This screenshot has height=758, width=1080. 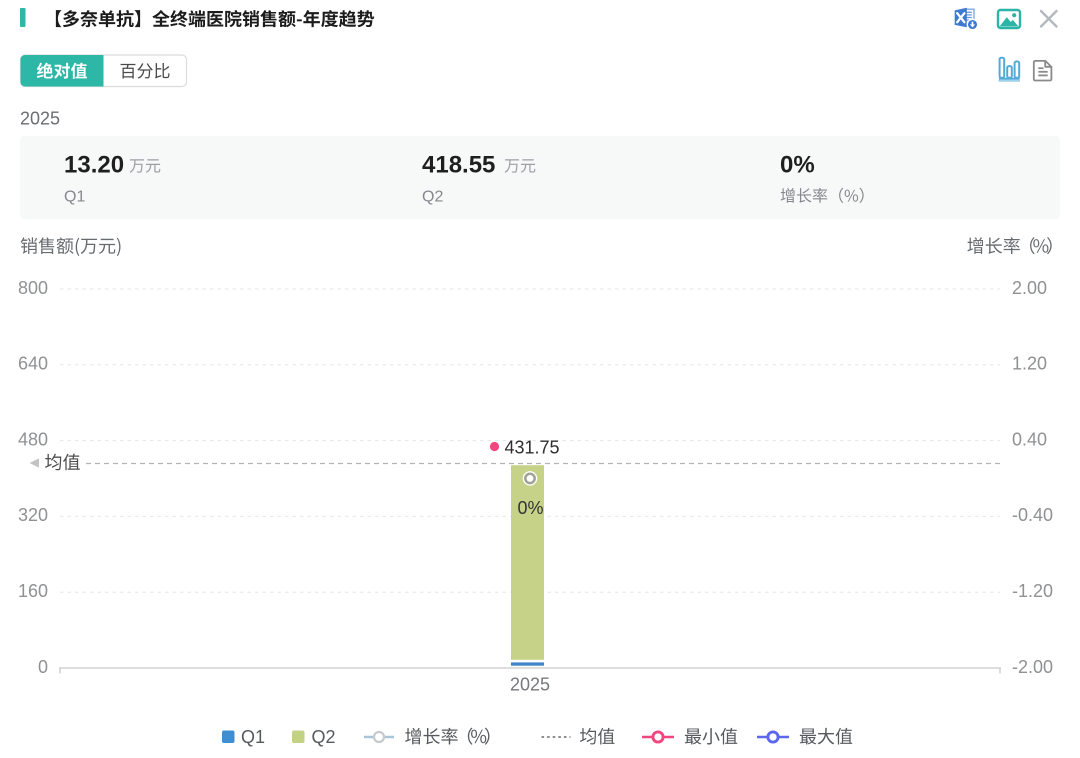 What do you see at coordinates (1032, 515) in the screenshot?
I see `svg-text: -0.40` at bounding box center [1032, 515].